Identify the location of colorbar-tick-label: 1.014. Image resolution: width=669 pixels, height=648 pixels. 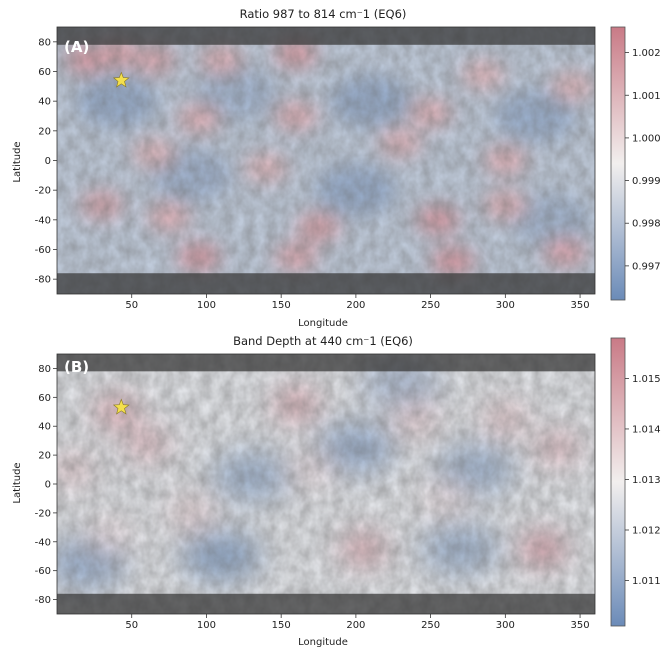
(646, 429).